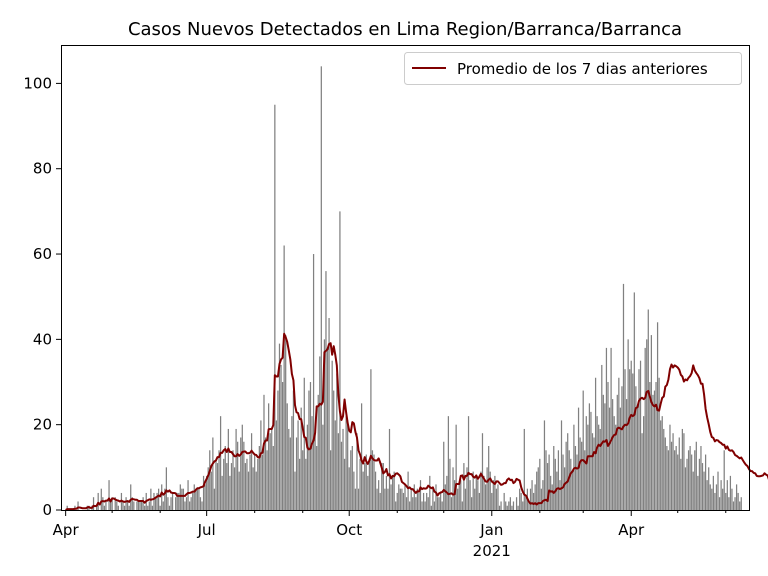 The image size is (768, 576). What do you see at coordinates (37, 83) in the screenshot?
I see `y-tick-label: 100` at bounding box center [37, 83].